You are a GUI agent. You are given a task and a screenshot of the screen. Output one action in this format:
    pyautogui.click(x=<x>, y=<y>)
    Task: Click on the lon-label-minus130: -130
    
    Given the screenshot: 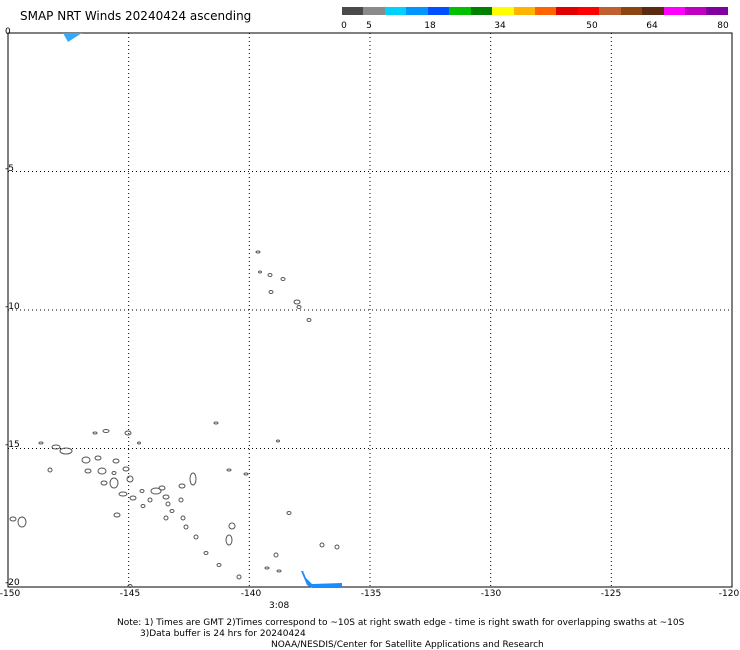 What is the action you would take?
    pyautogui.click(x=491, y=594)
    